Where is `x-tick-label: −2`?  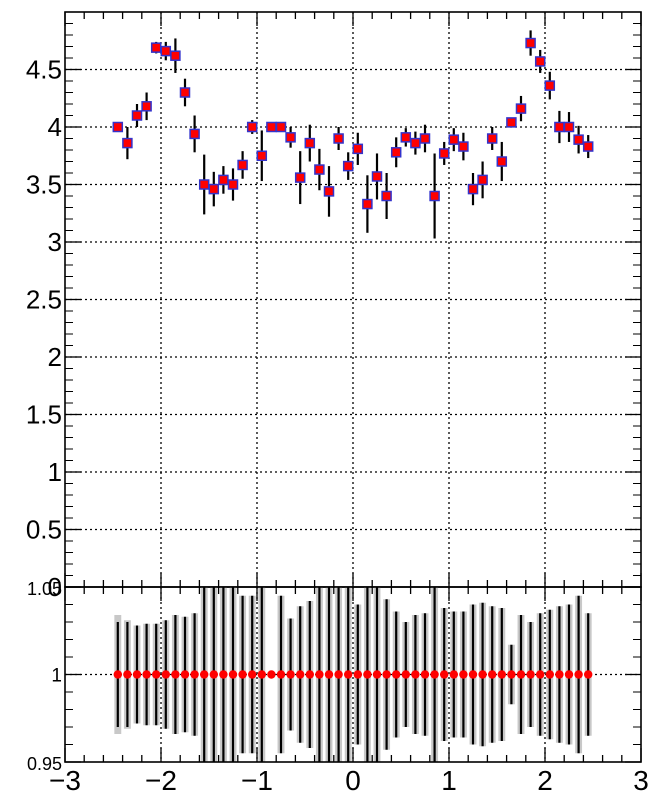
x-tick-label: −2 is located at coordinates (161, 779).